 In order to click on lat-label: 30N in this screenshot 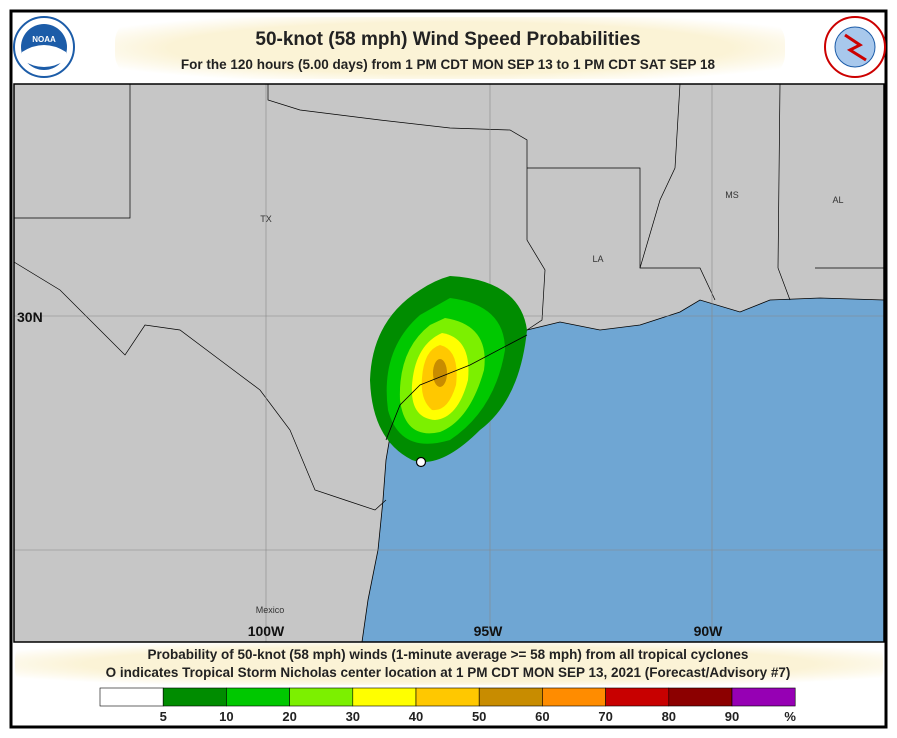, I will do `click(30, 317)`.